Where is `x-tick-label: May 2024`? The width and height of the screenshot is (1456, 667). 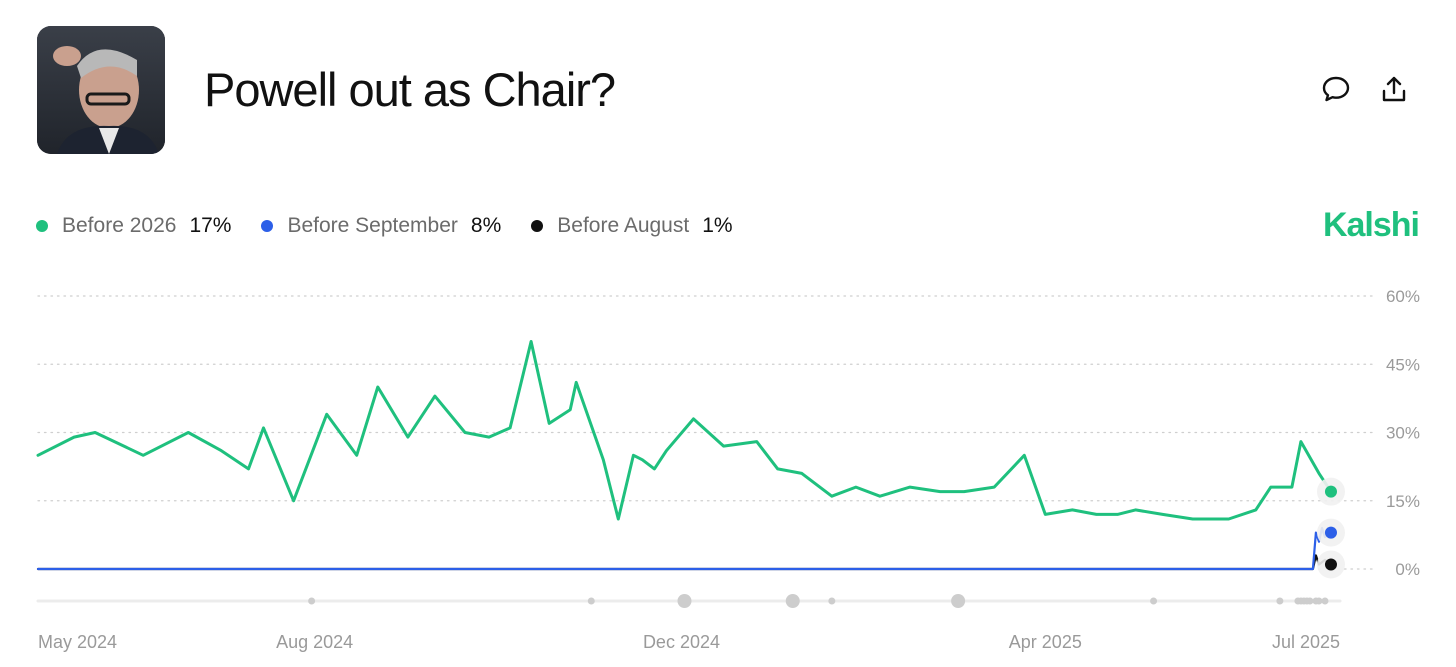
x-tick-label: May 2024 is located at coordinates (77, 642).